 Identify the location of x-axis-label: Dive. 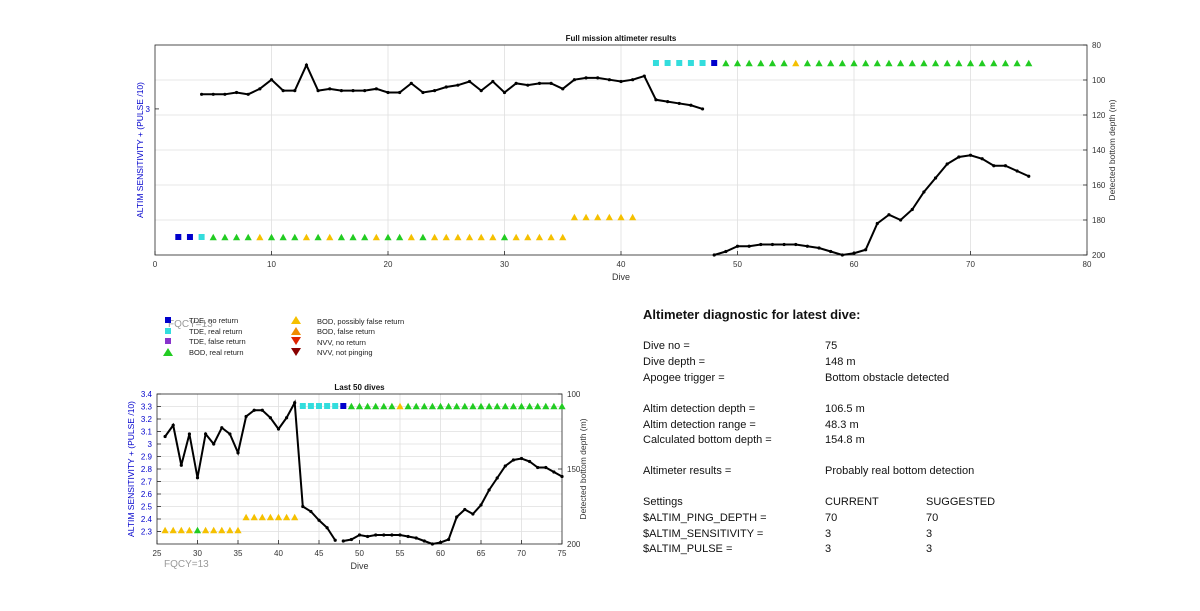
(359, 566).